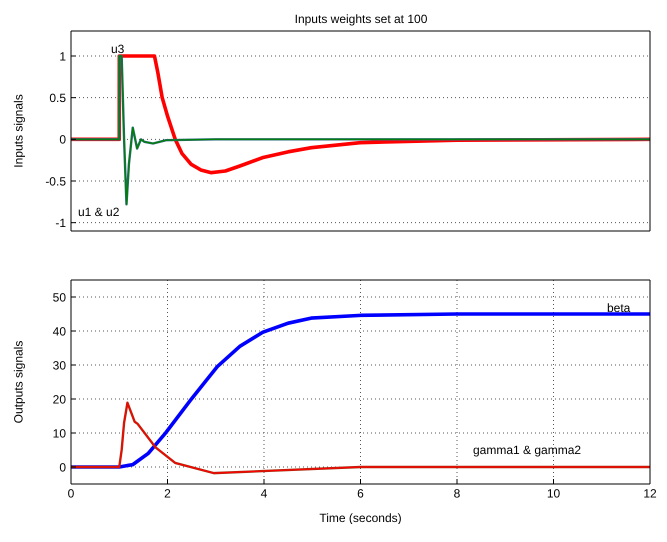 The image size is (667, 542). I want to click on x-tick-label: 4, so click(264, 493).